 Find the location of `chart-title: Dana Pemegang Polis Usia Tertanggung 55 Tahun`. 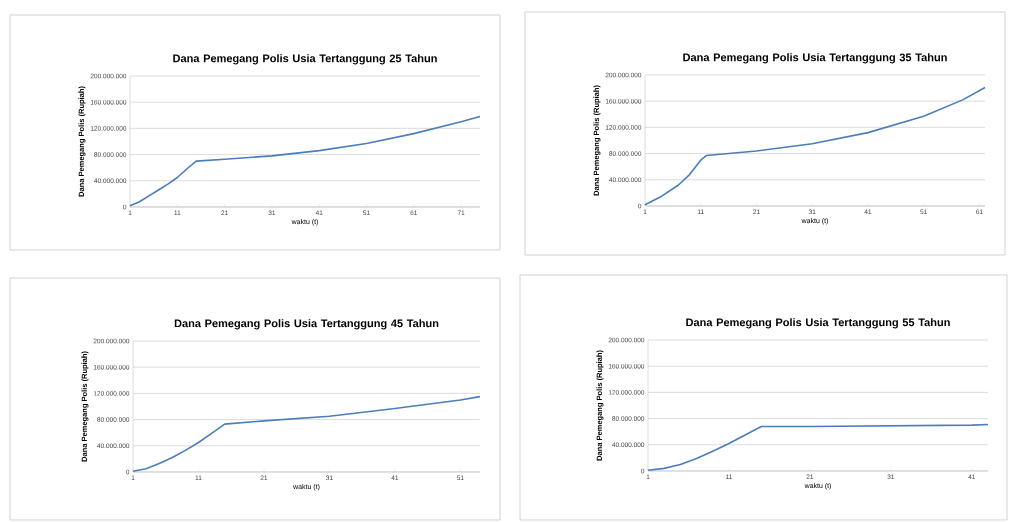

chart-title: Dana Pemegang Polis Usia Tertanggung 55 Tahun is located at coordinates (818, 323).